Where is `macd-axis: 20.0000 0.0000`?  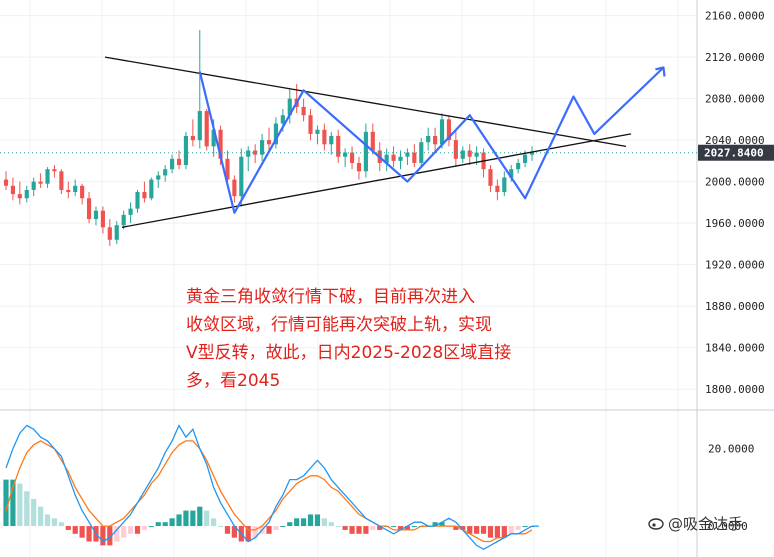
macd-axis: 20.0000 0.0000 is located at coordinates (731, 488).